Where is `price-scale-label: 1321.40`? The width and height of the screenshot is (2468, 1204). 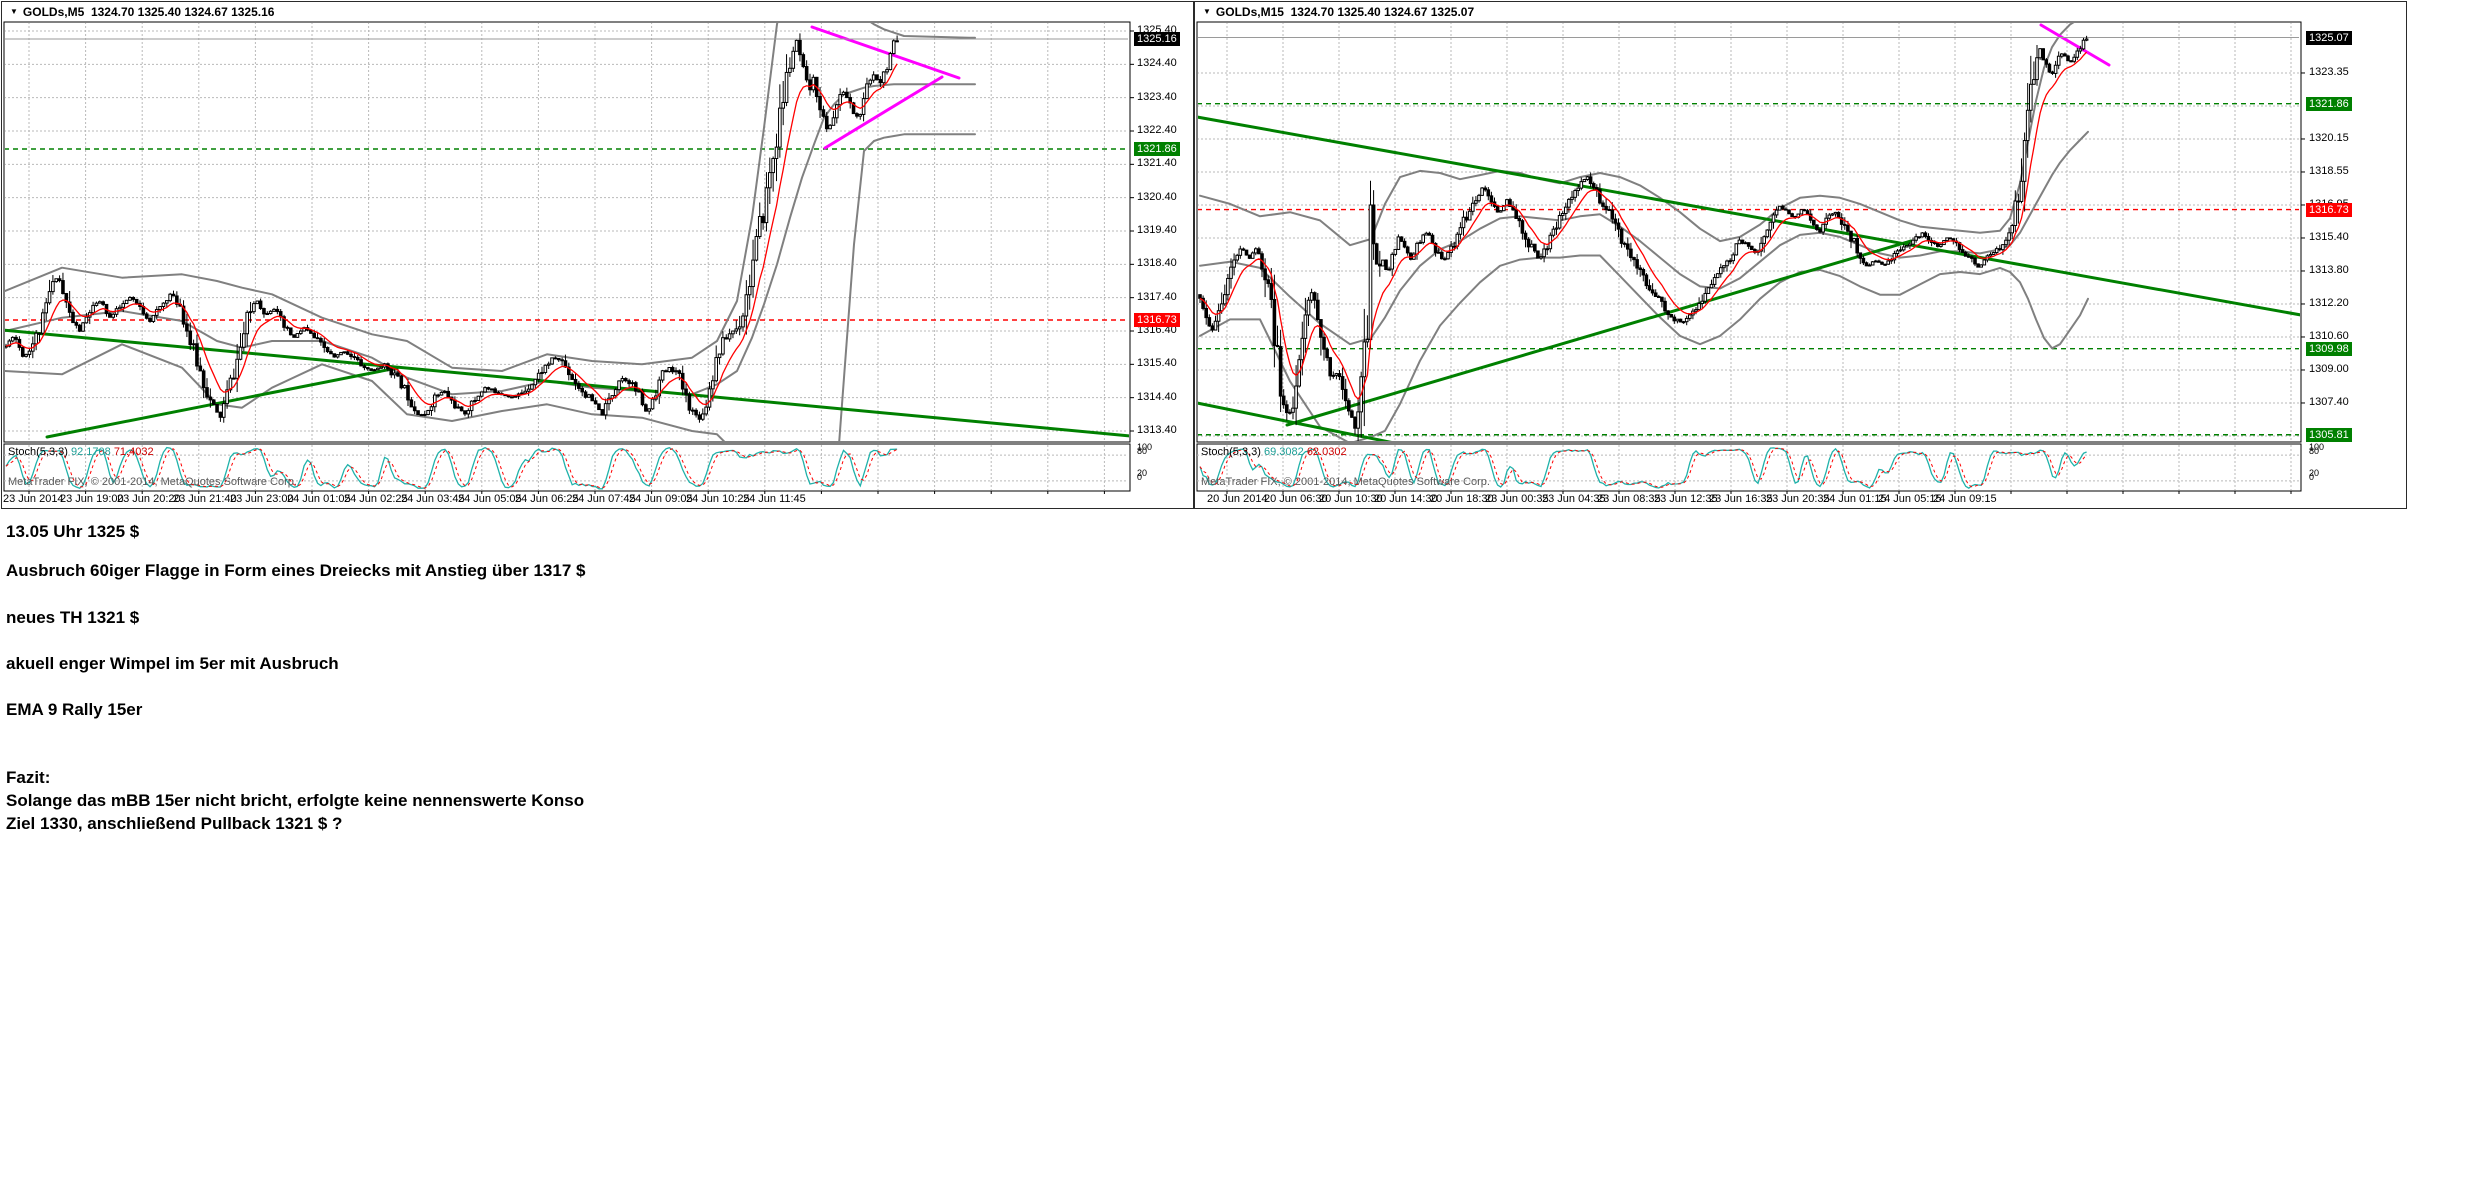 price-scale-label: 1321.40 is located at coordinates (1157, 163).